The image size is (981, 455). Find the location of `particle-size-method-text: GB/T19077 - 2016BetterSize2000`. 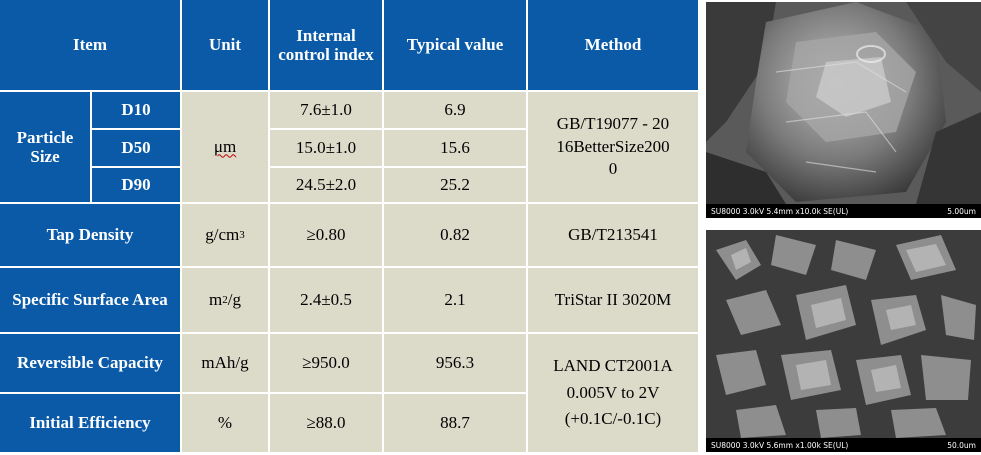

particle-size-method-text: GB/T19077 - 2016BetterSize2000 is located at coordinates (613, 146).